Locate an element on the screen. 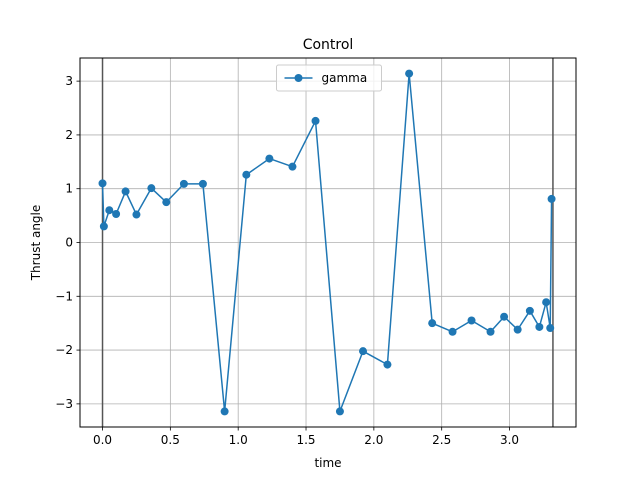  legend: gamma is located at coordinates (329, 78).